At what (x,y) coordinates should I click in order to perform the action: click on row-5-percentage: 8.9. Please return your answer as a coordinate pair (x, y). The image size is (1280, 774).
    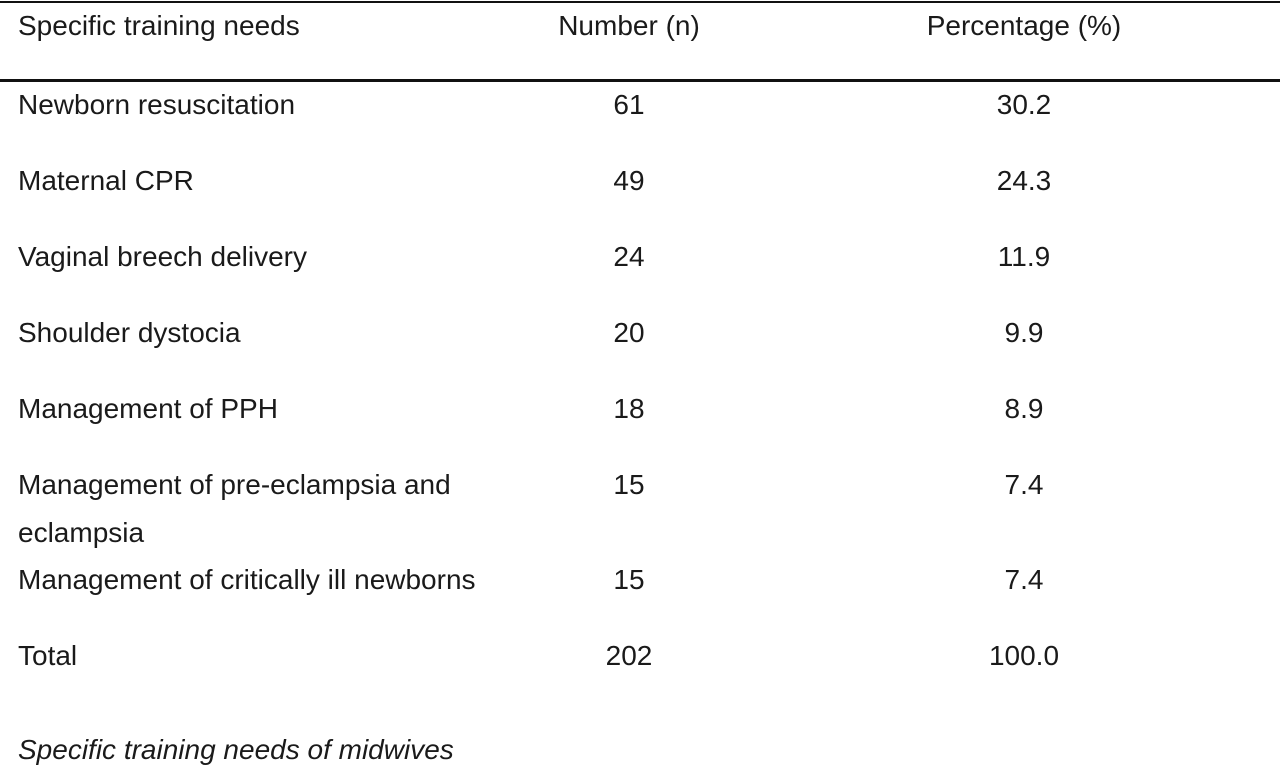
    Looking at the image, I should click on (1024, 408).